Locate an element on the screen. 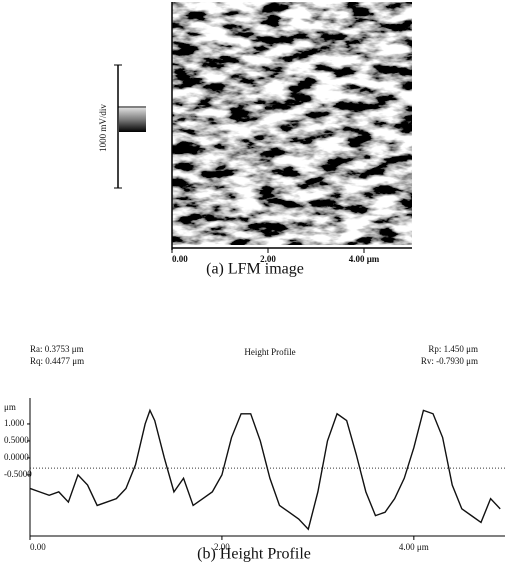 The image size is (508, 574). y-tick-label: 0.0000 is located at coordinates (16, 457).